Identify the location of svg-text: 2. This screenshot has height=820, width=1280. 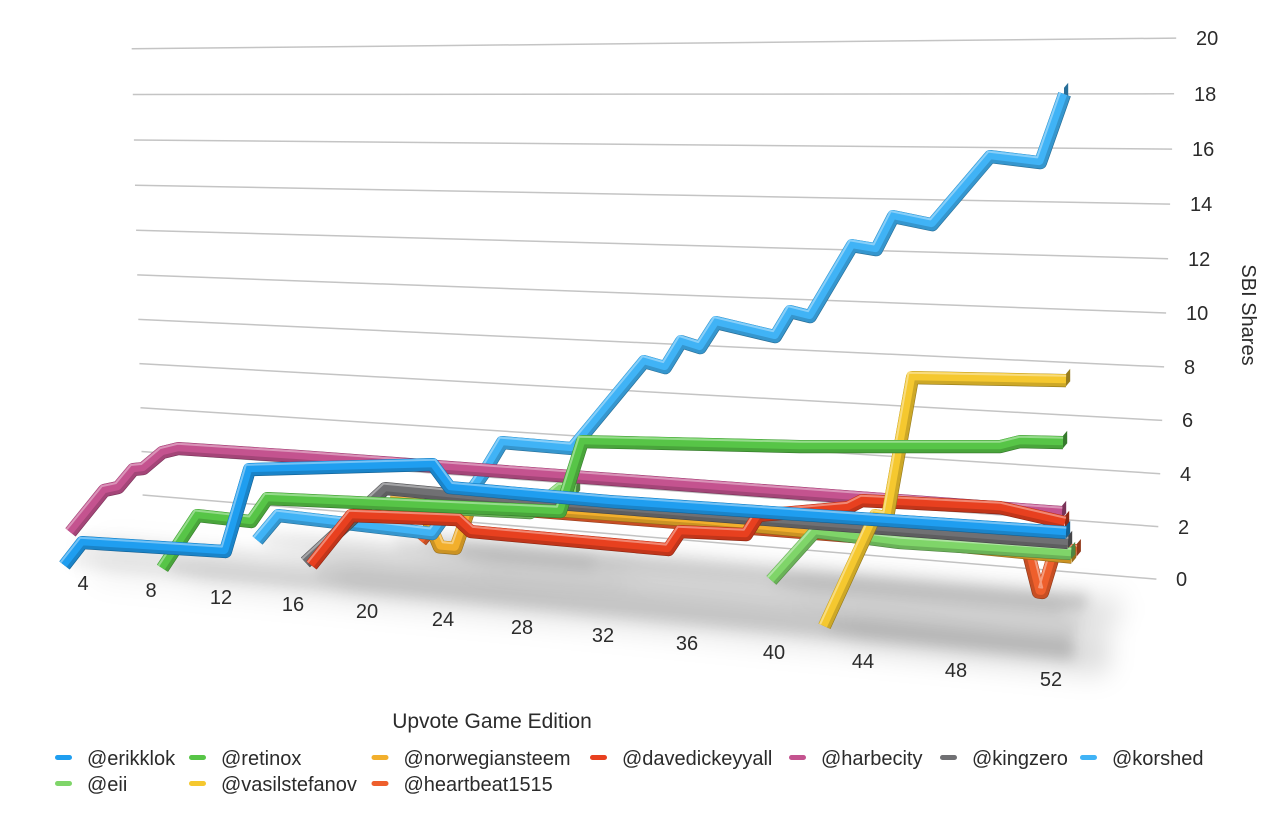
(1183, 528).